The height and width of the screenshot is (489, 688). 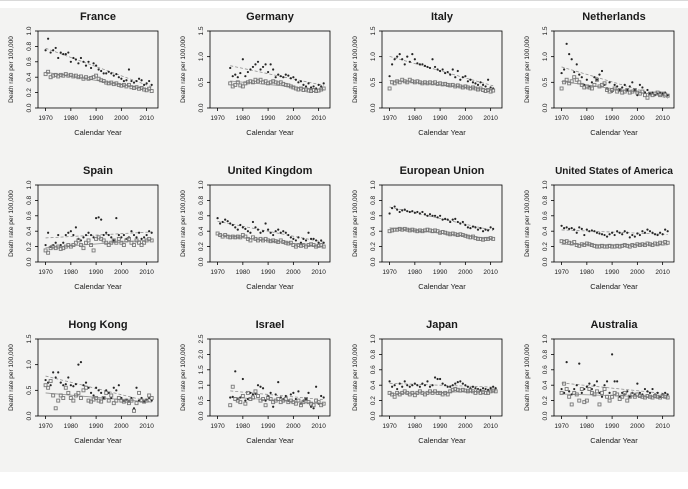 What do you see at coordinates (614, 286) in the screenshot?
I see `x-axis-label: Calendar Year` at bounding box center [614, 286].